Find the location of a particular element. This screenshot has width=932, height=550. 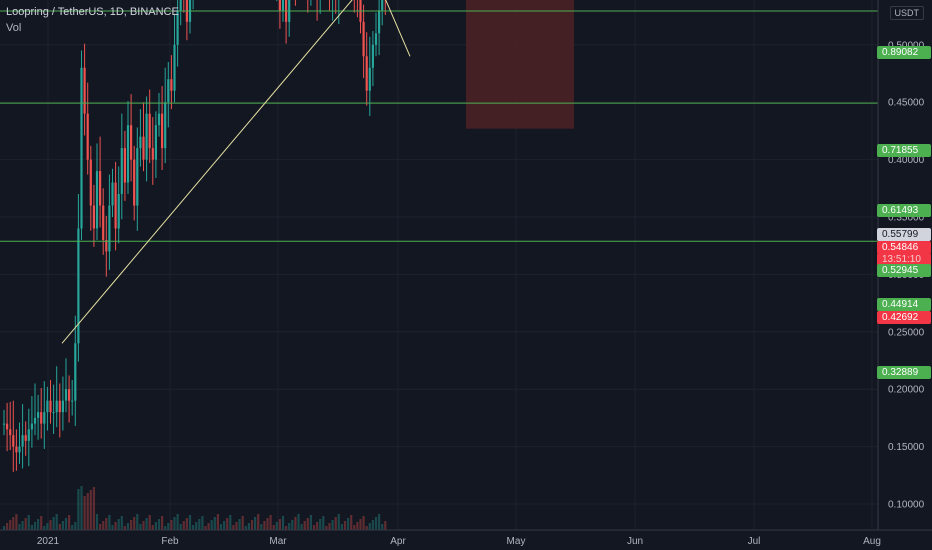

price-tick-label: 0.20000 is located at coordinates (906, 390).